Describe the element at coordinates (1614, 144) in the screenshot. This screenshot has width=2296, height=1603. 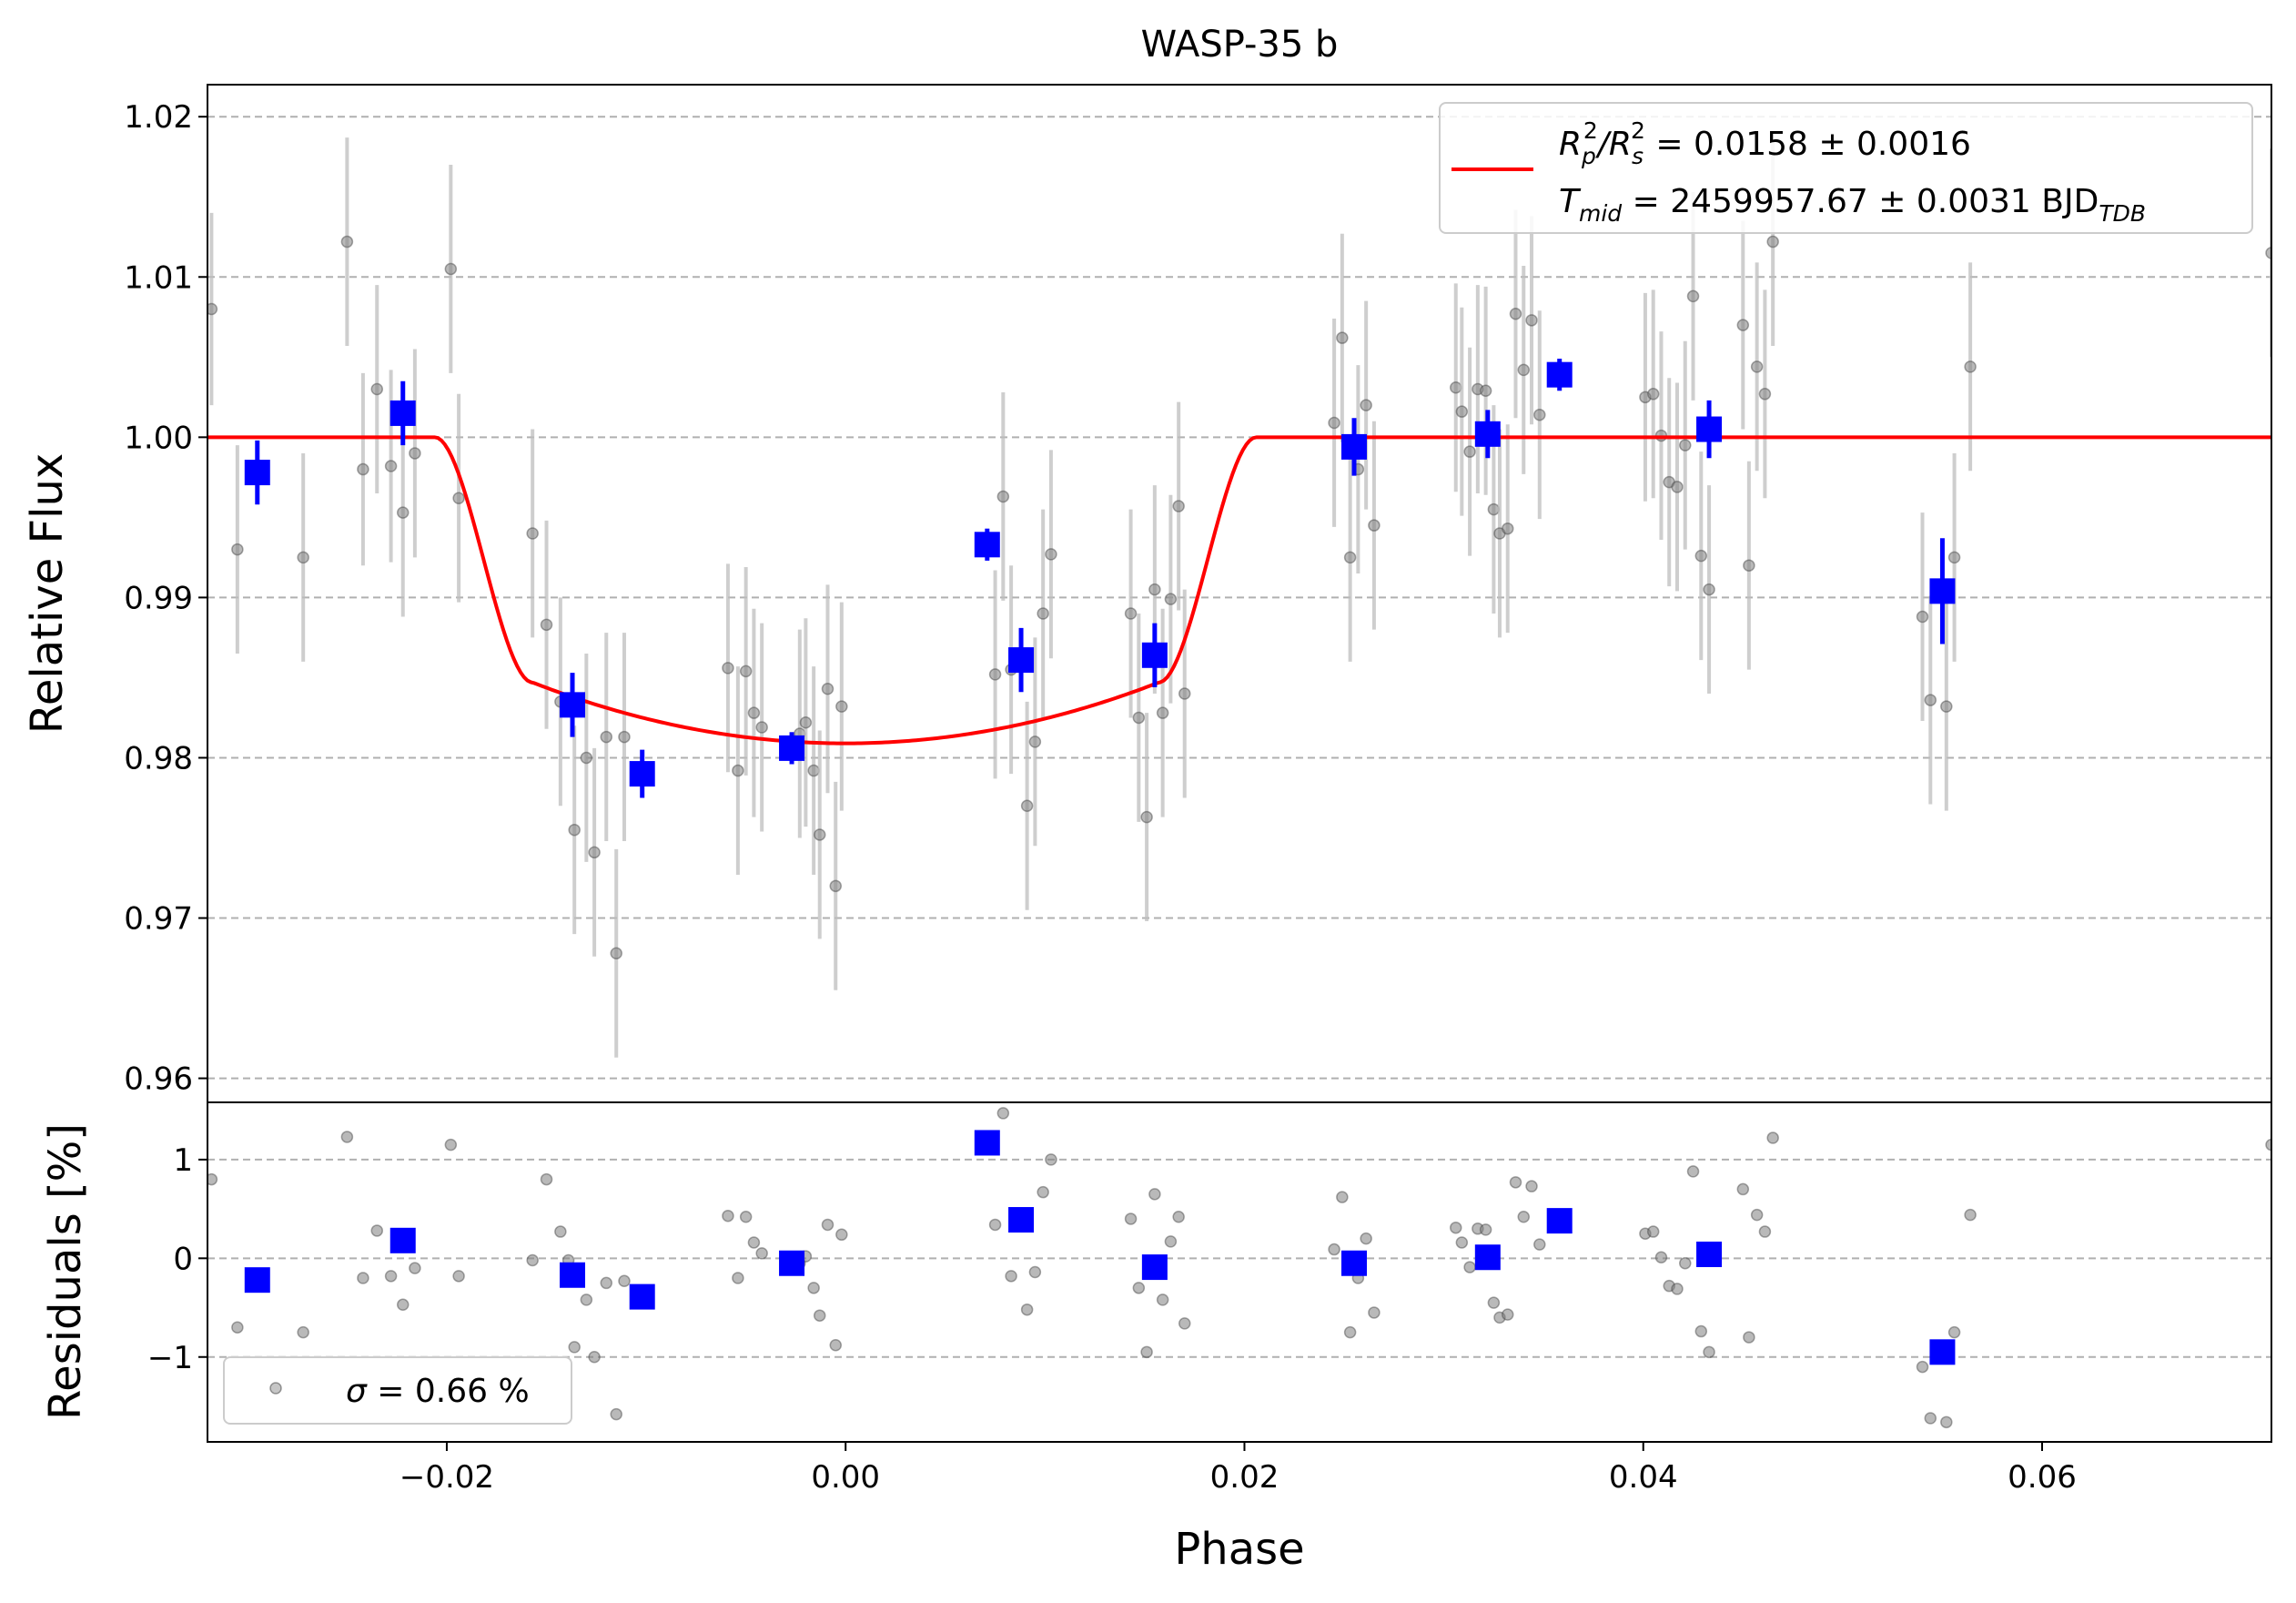
I see `legend-rs-symbol: /R` at that location.